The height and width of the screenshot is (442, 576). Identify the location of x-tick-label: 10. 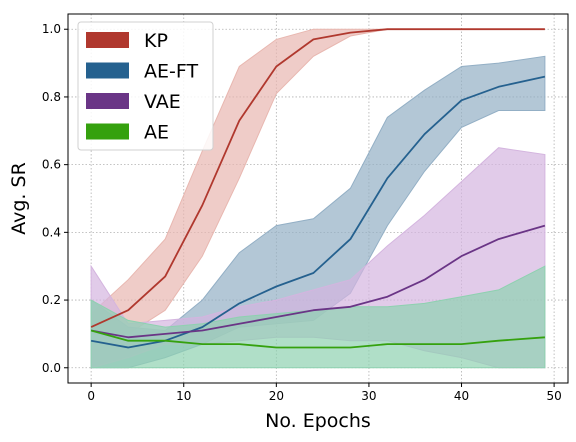
(183, 396).